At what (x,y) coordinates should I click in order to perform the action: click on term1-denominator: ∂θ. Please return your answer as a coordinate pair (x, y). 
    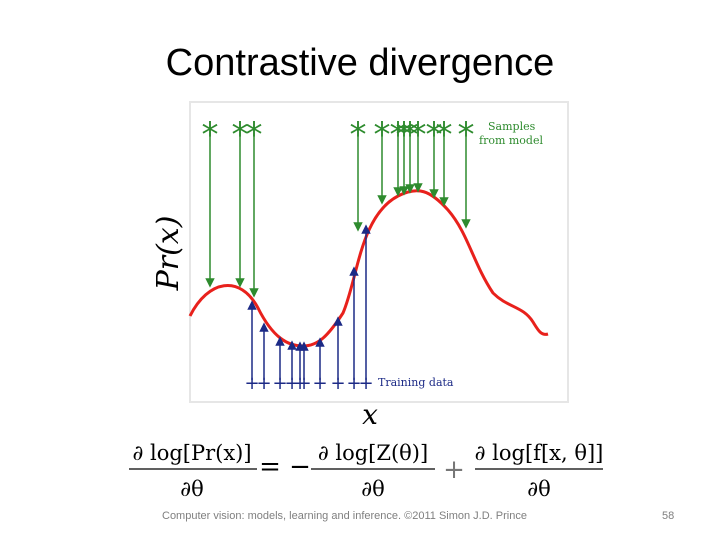
    Looking at the image, I should click on (373, 489).